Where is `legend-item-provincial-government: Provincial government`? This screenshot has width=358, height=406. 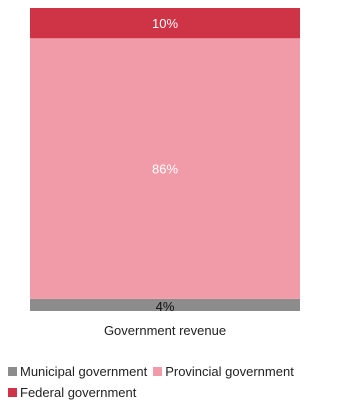 legend-item-provincial-government: Provincial government is located at coordinates (223, 371).